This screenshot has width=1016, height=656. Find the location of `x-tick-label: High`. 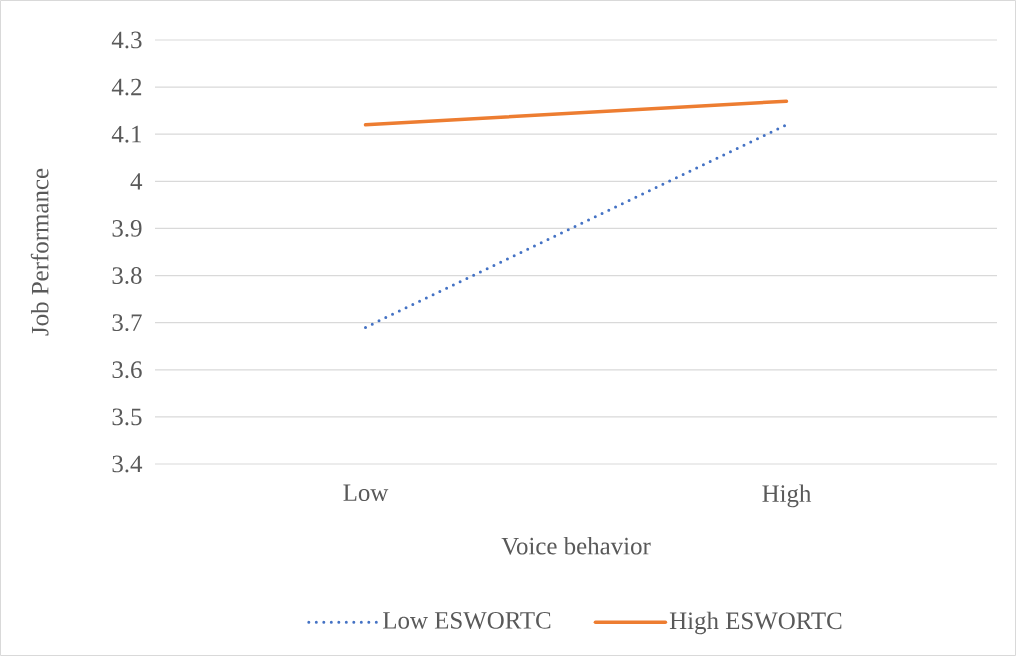

x-tick-label: High is located at coordinates (787, 496).